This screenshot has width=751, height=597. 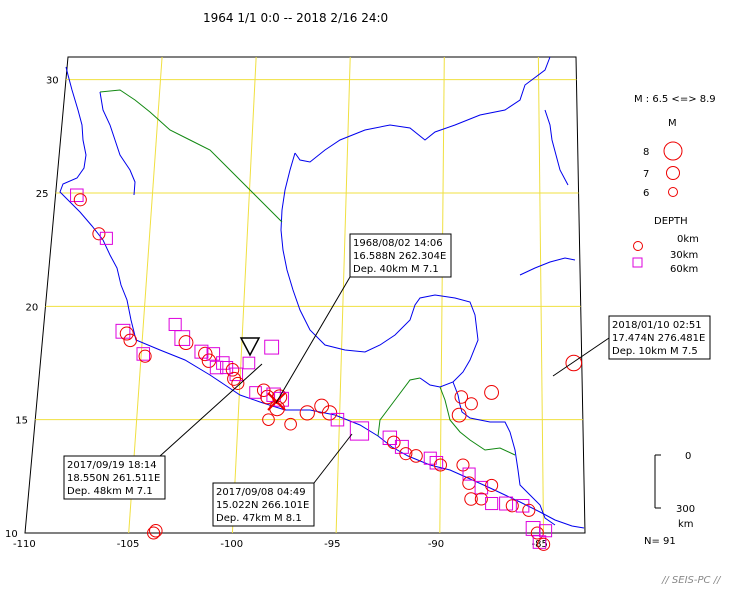 I want to click on lat-tick-label: 25, so click(x=42, y=194).